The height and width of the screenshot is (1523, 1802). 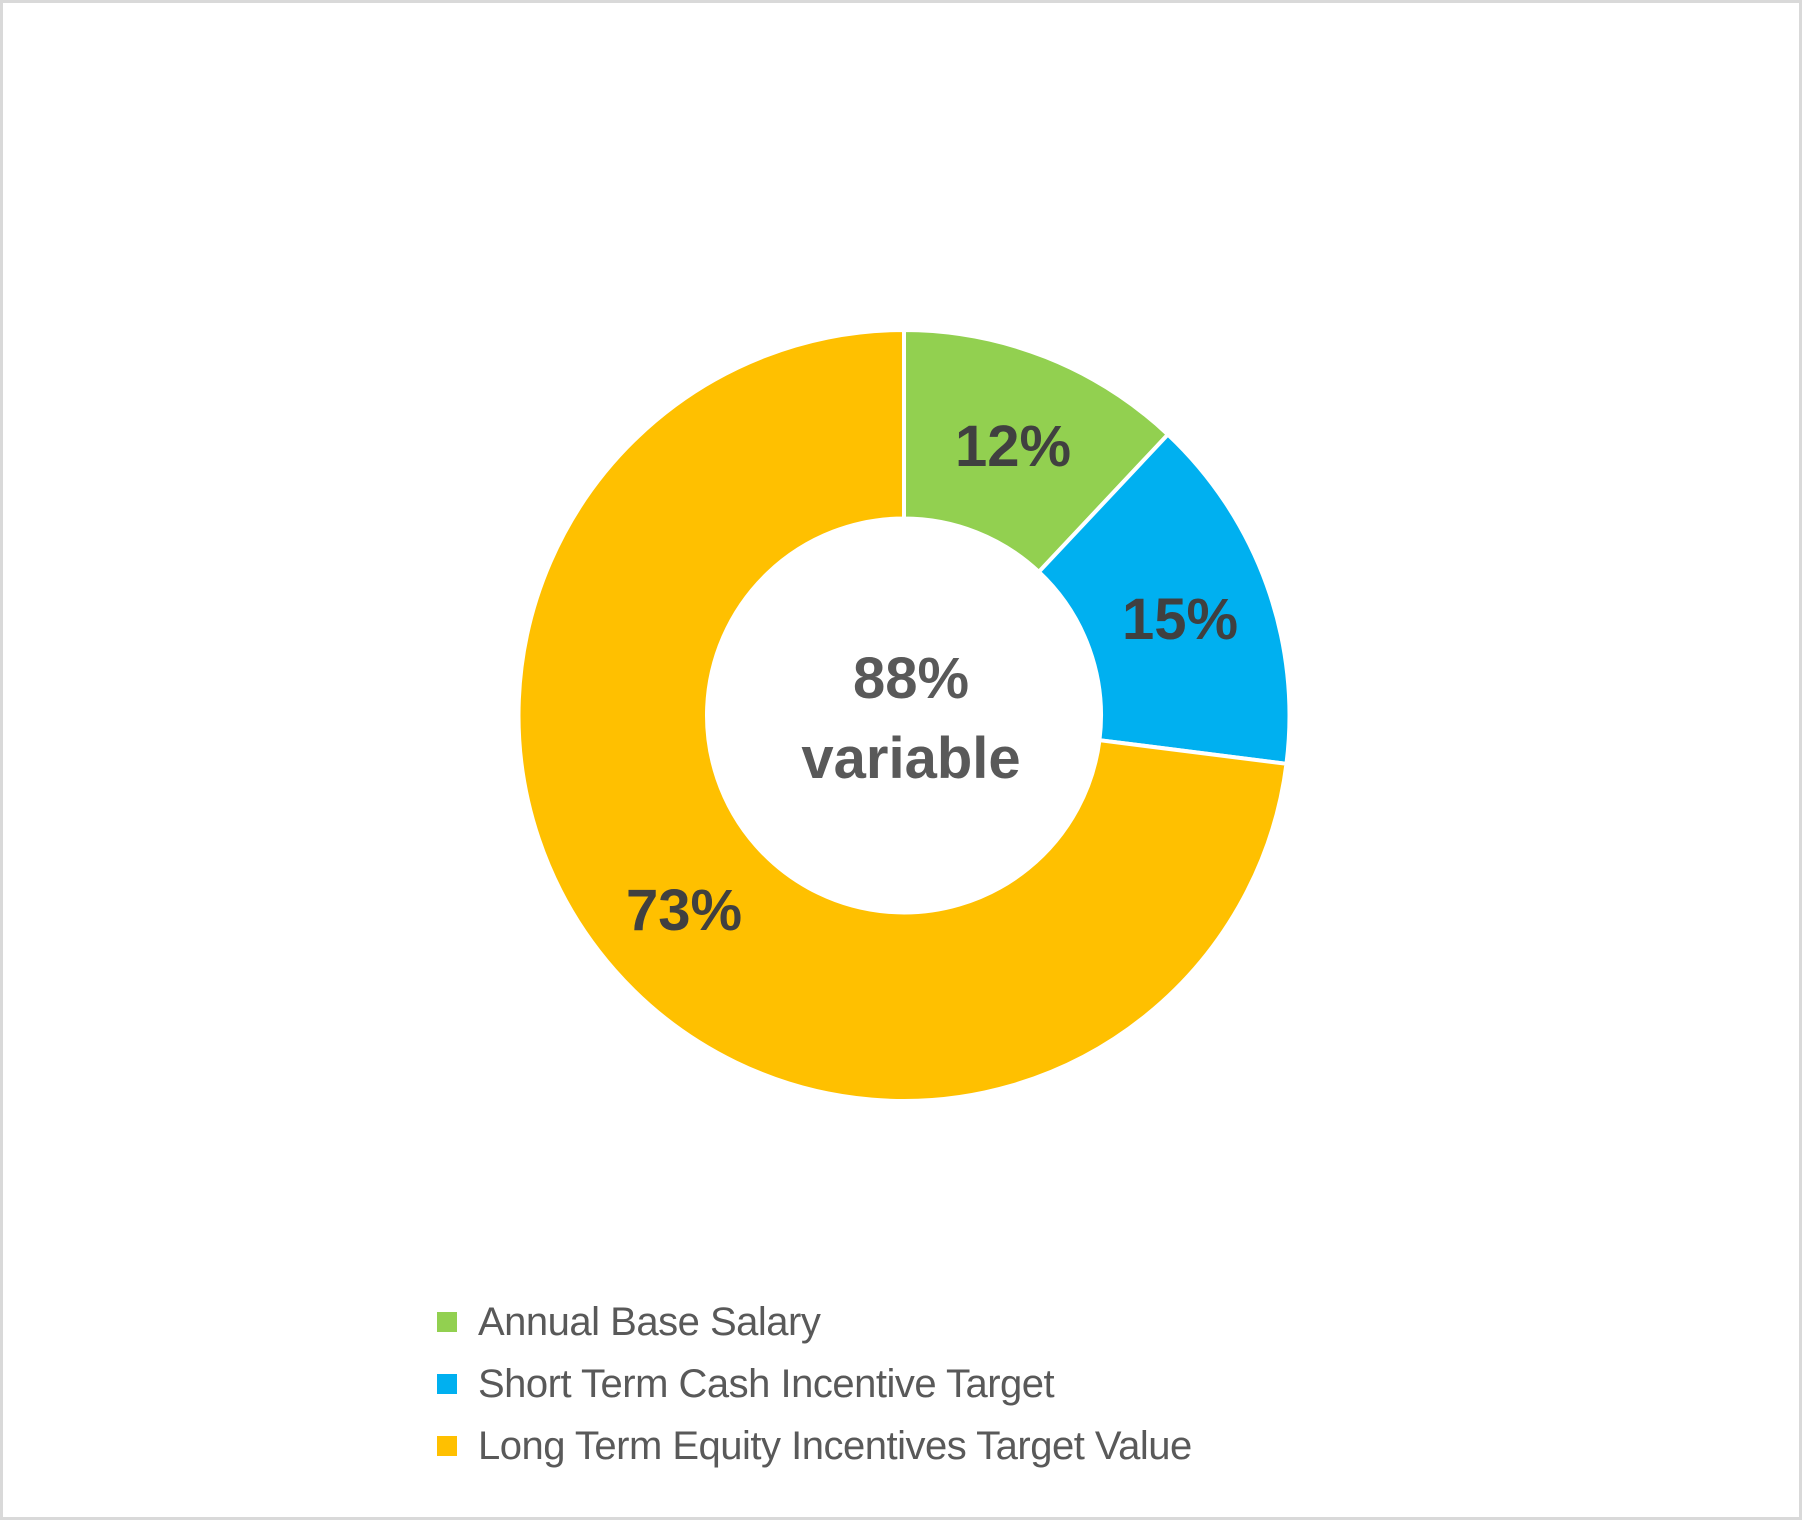 What do you see at coordinates (1013, 446) in the screenshot?
I see `slice-label-annual-base-salary: 12%` at bounding box center [1013, 446].